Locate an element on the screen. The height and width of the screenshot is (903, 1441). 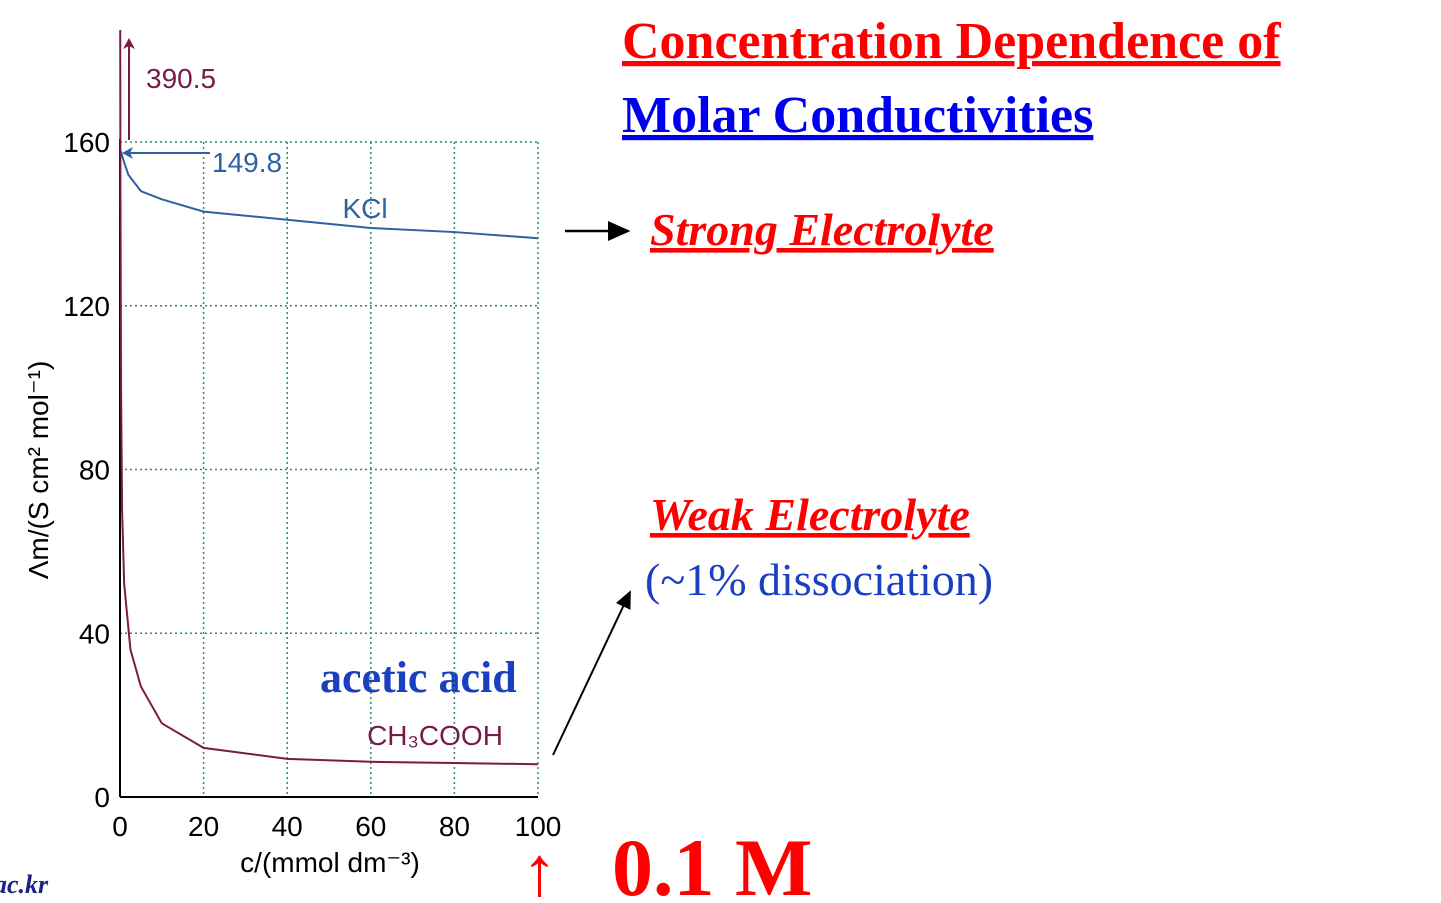
x-axis-label: c/(mmol dm⁻³) is located at coordinates (330, 862).